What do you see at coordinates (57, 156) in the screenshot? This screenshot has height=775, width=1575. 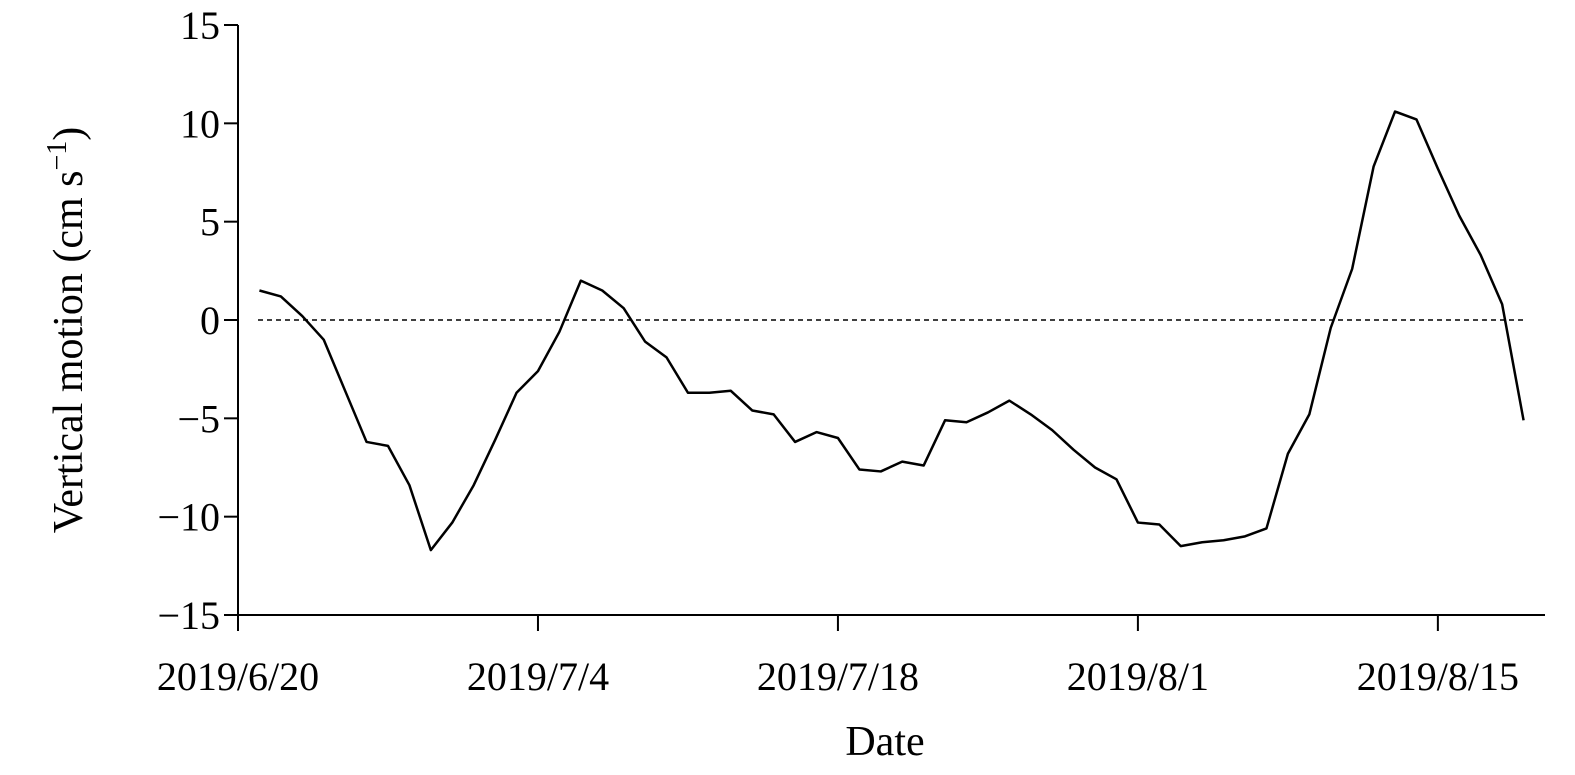 I see `y-axis-title-sup: −1` at bounding box center [57, 156].